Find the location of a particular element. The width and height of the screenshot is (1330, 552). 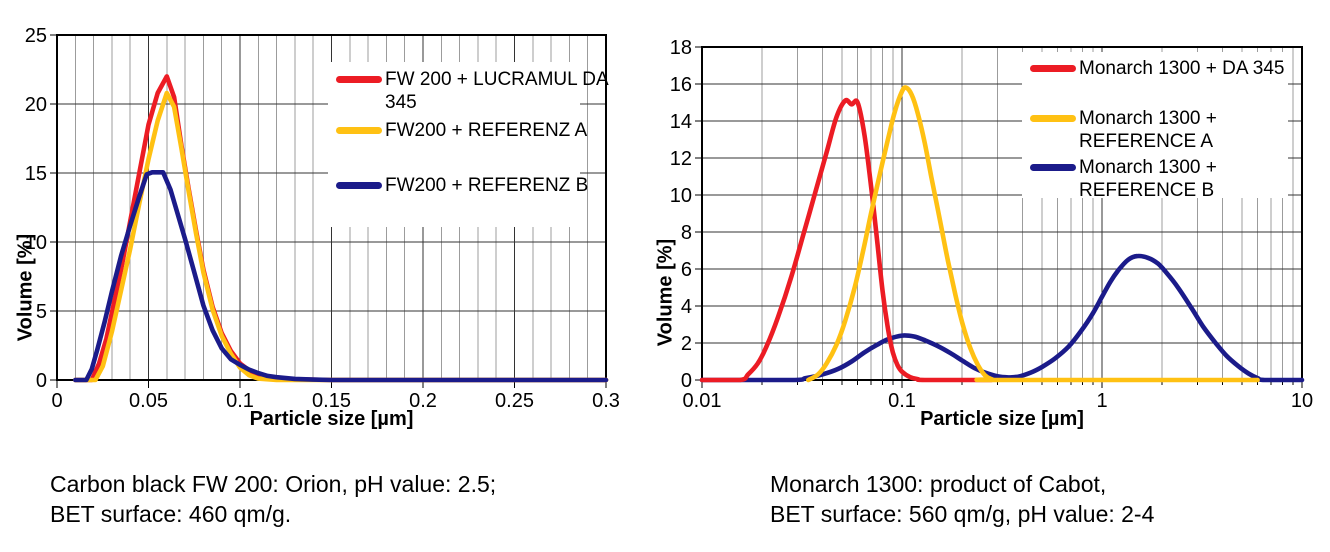

legend-item-label: Monarch 1300 + REFERENCE A is located at coordinates (1148, 130).